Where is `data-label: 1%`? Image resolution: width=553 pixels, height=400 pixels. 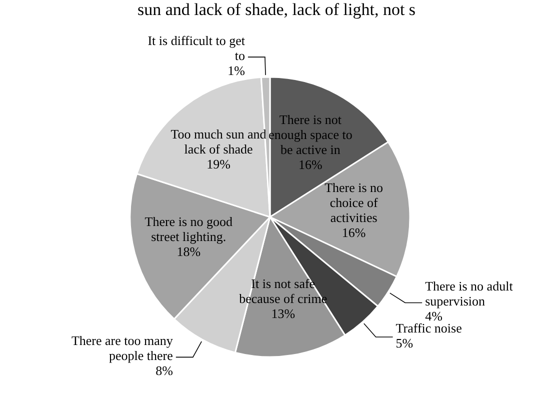 data-label: 1% is located at coordinates (237, 70).